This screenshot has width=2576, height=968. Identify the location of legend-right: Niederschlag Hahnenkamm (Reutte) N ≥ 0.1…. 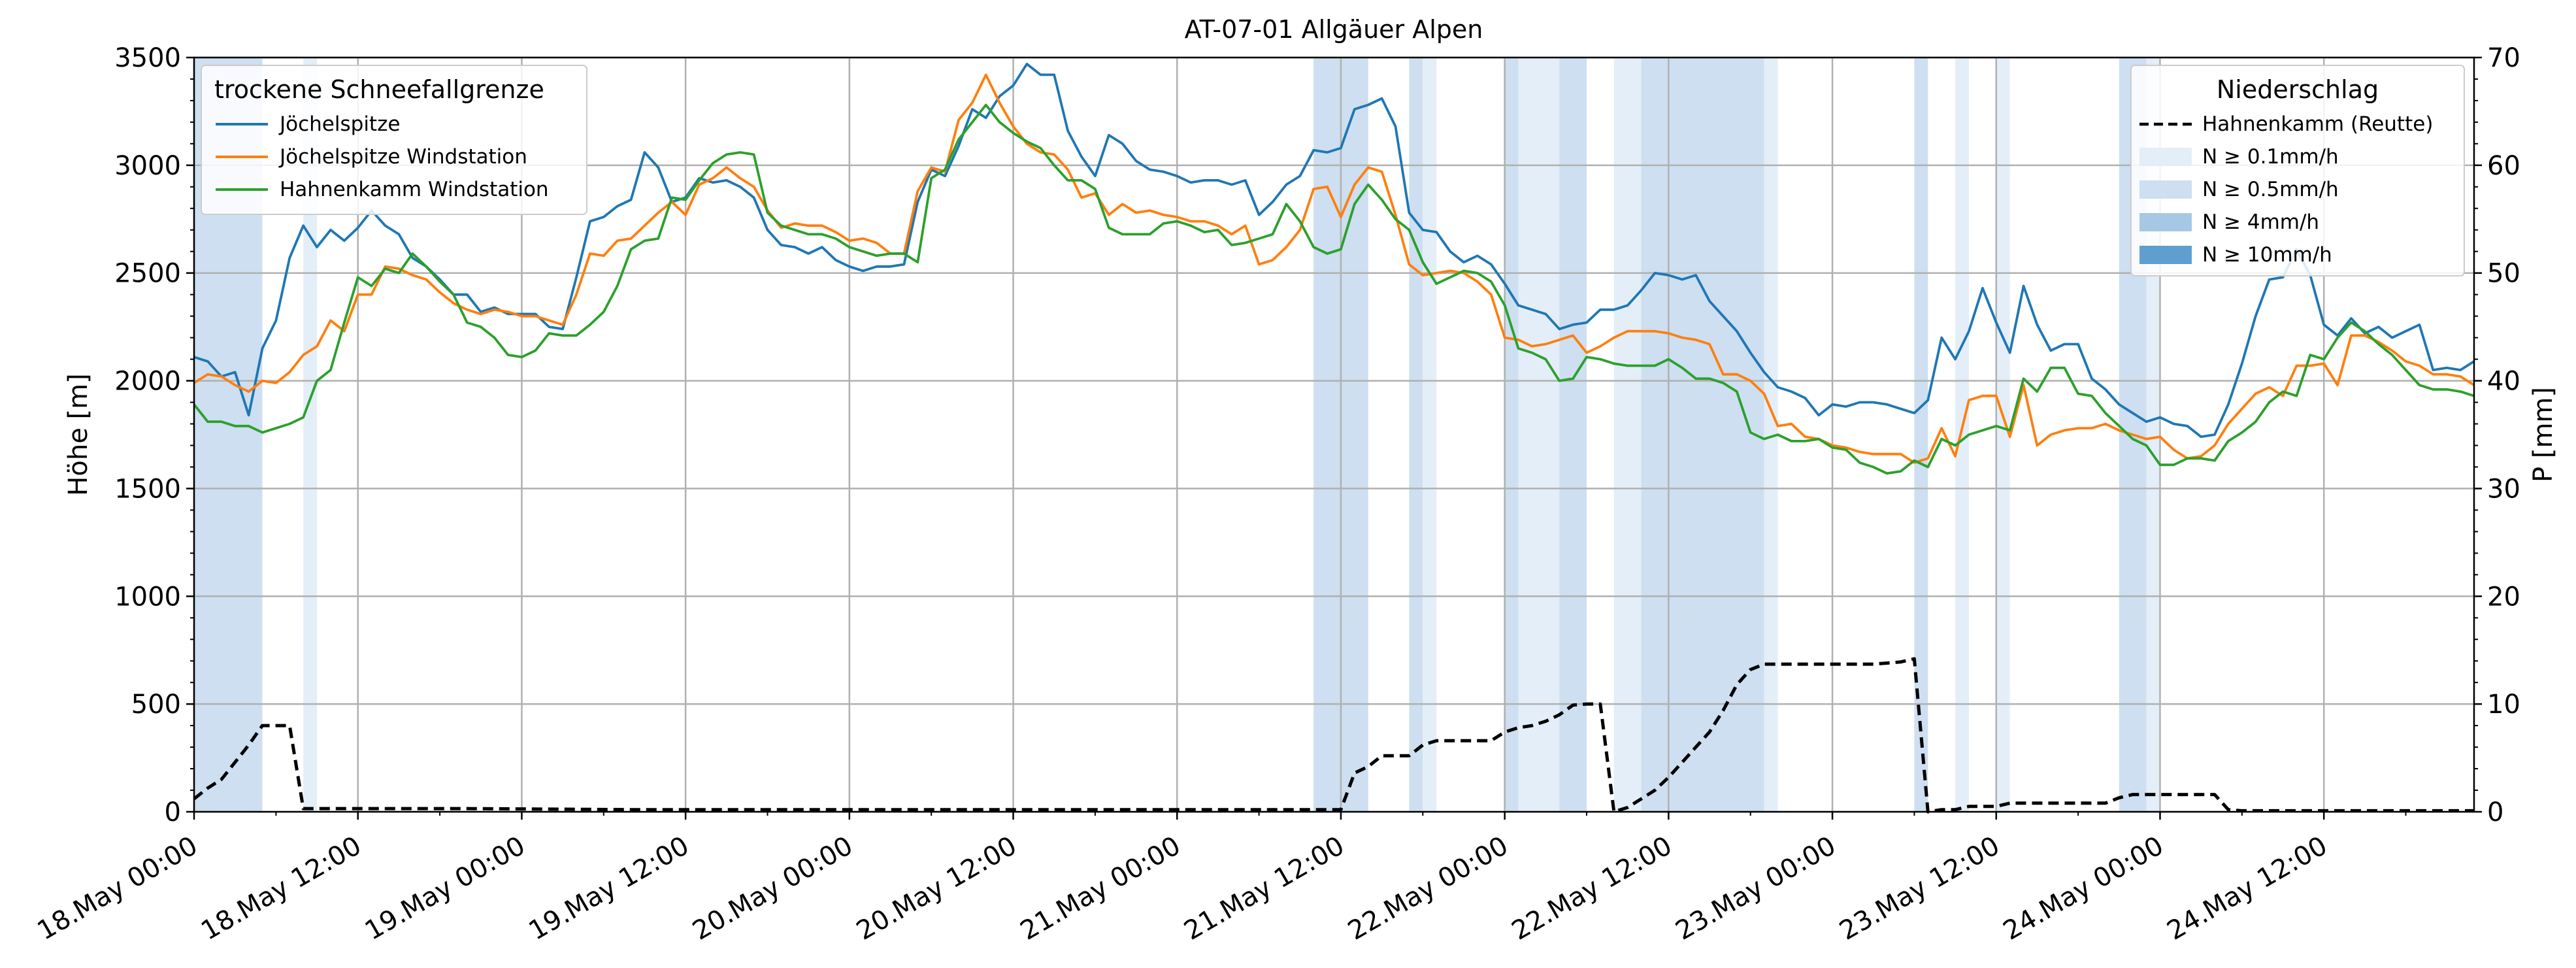
(2297, 170).